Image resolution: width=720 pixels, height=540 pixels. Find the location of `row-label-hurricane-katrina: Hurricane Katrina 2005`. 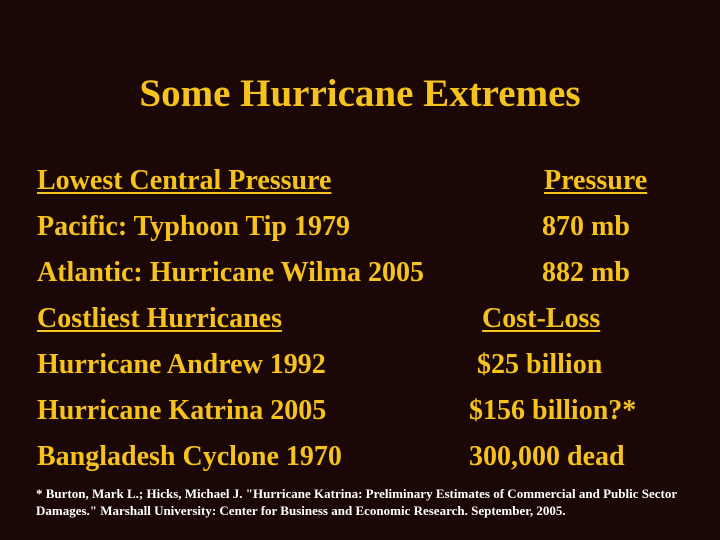

row-label-hurricane-katrina: Hurricane Katrina 2005 is located at coordinates (182, 410).